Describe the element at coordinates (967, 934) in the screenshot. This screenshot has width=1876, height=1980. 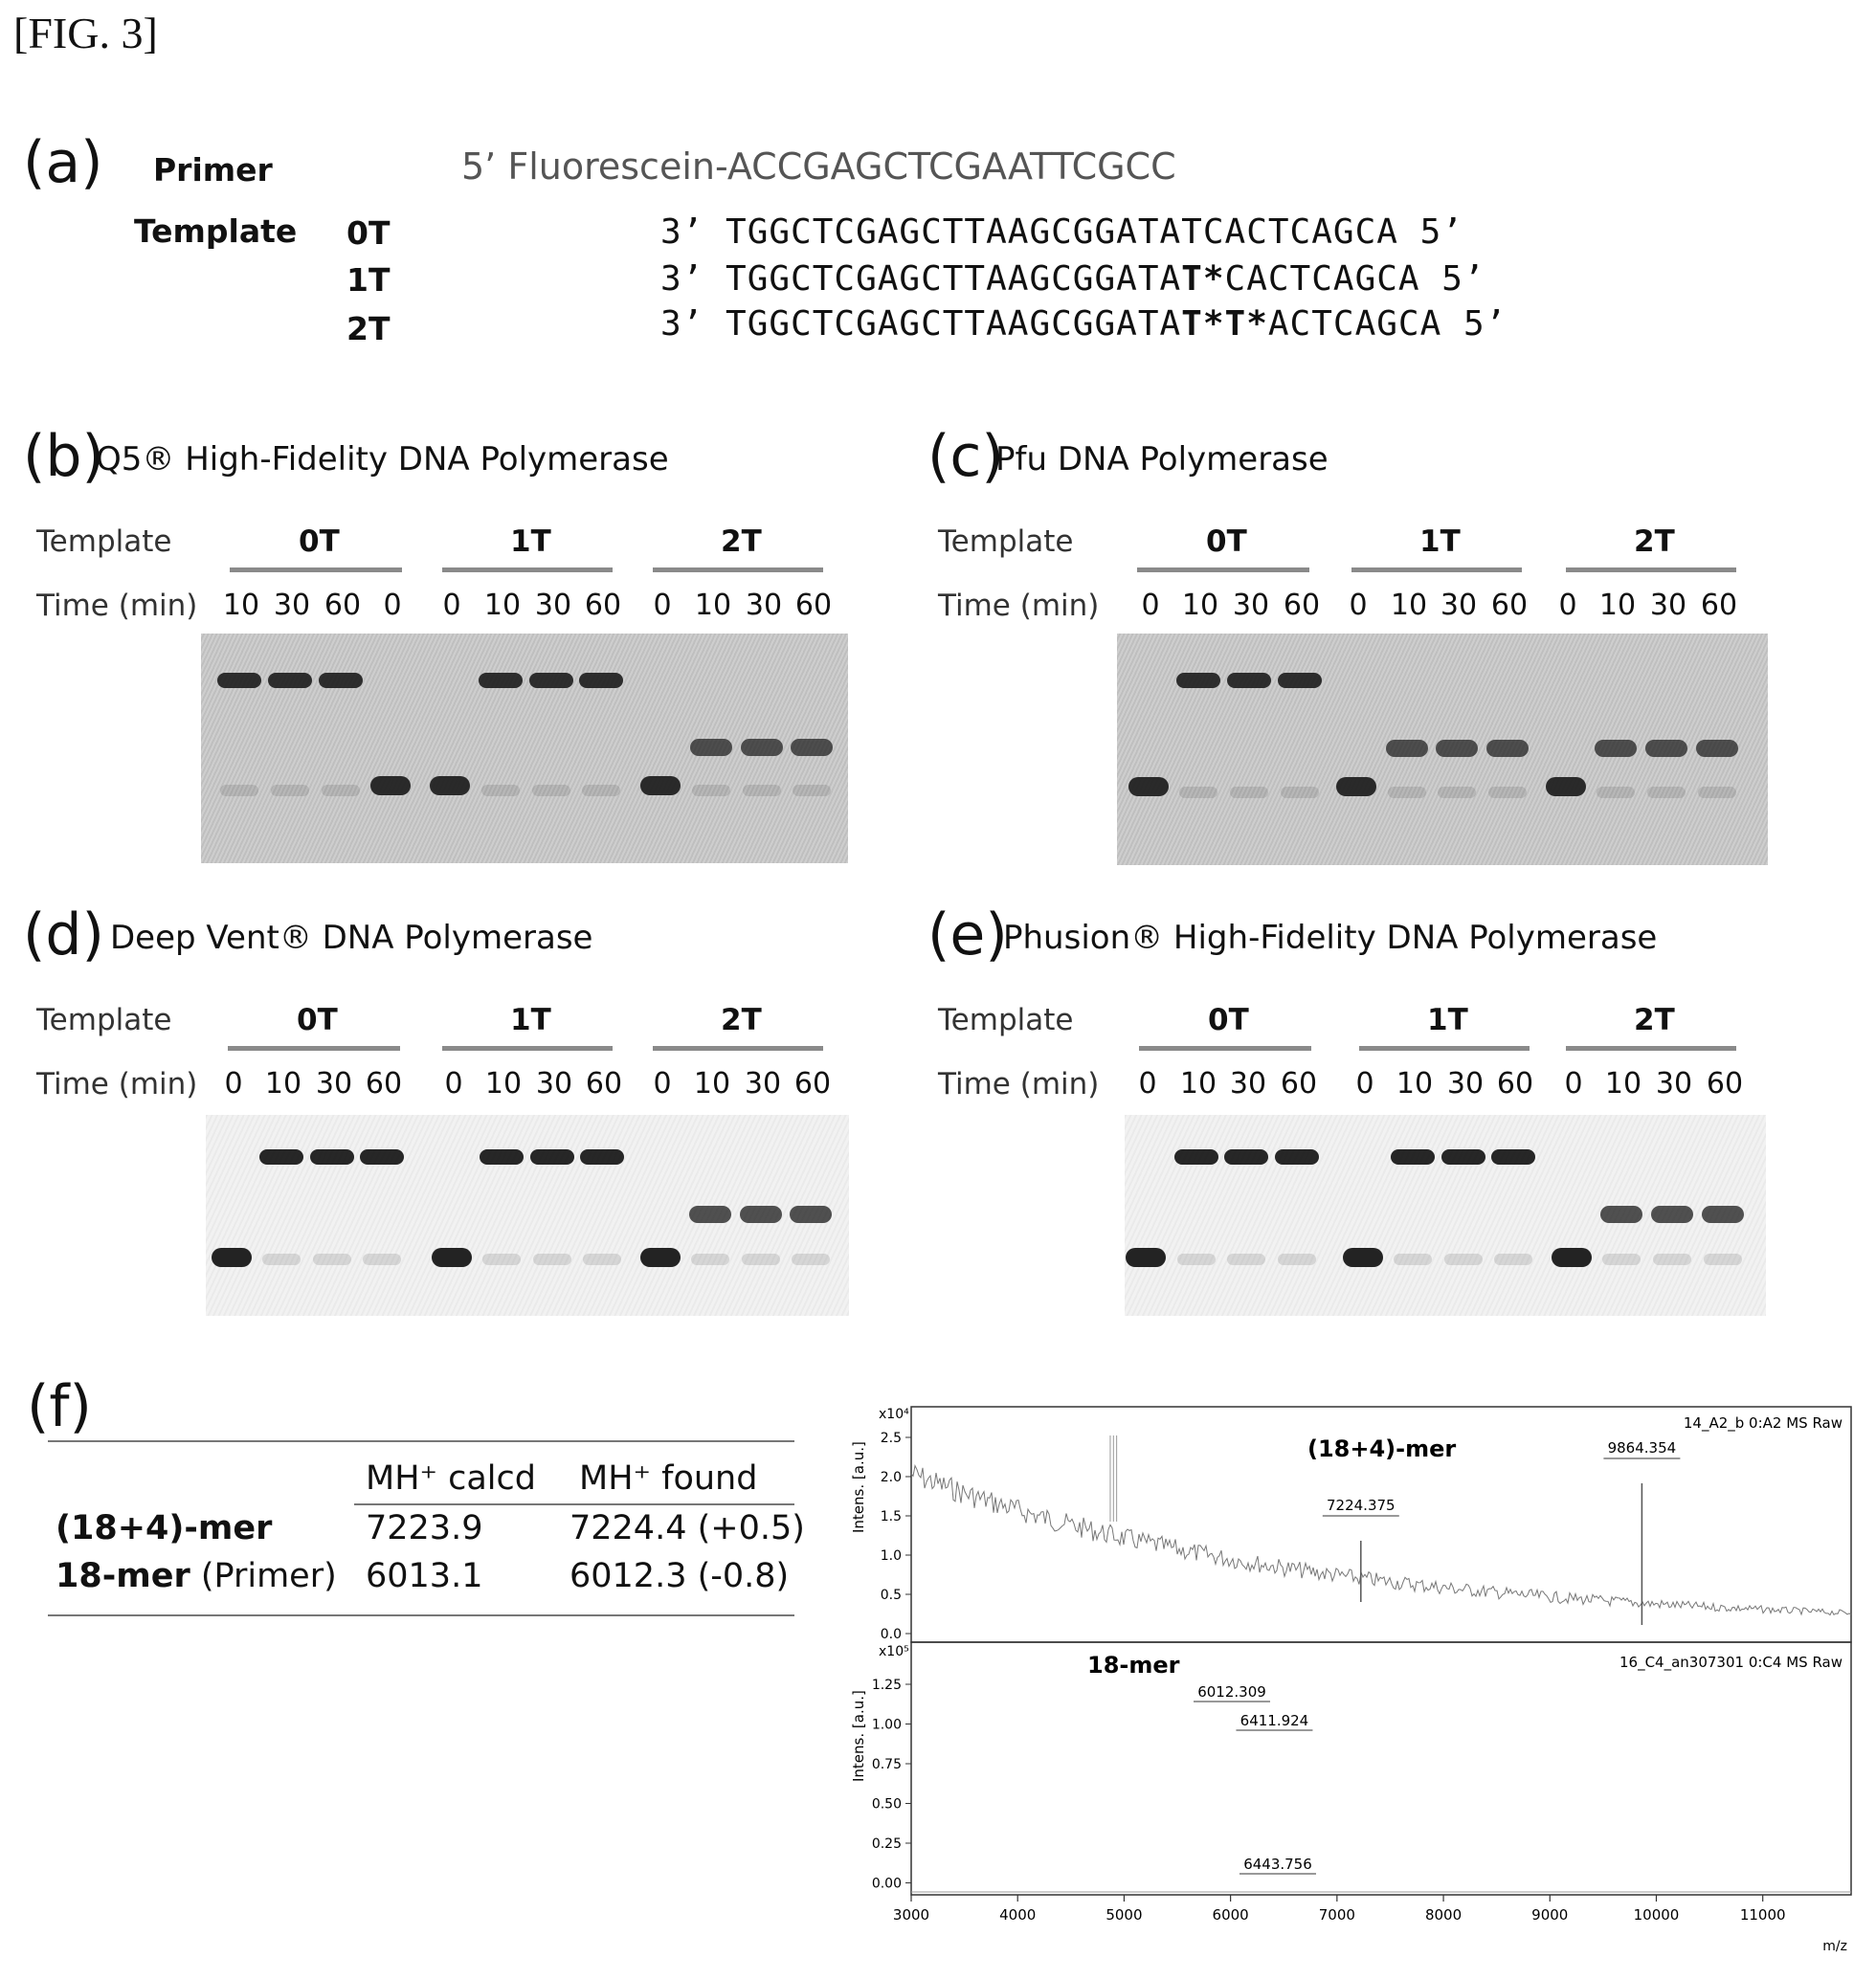
I see `gel-panel-letter: (e)` at that location.